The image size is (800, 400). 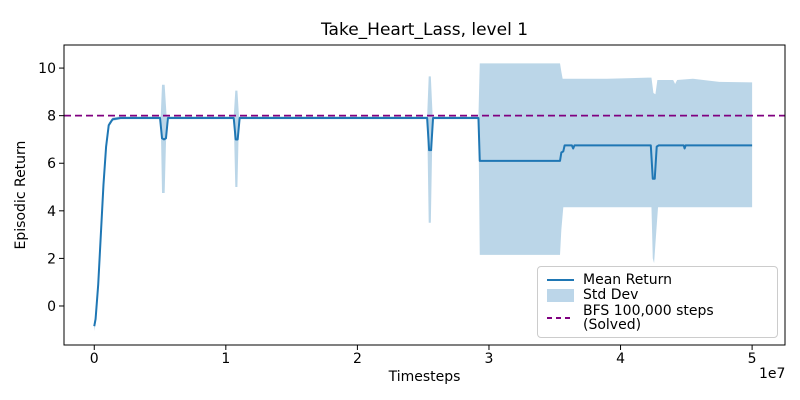 I want to click on chart-title: Take_Heart_Lass, level 1, so click(x=424, y=30).